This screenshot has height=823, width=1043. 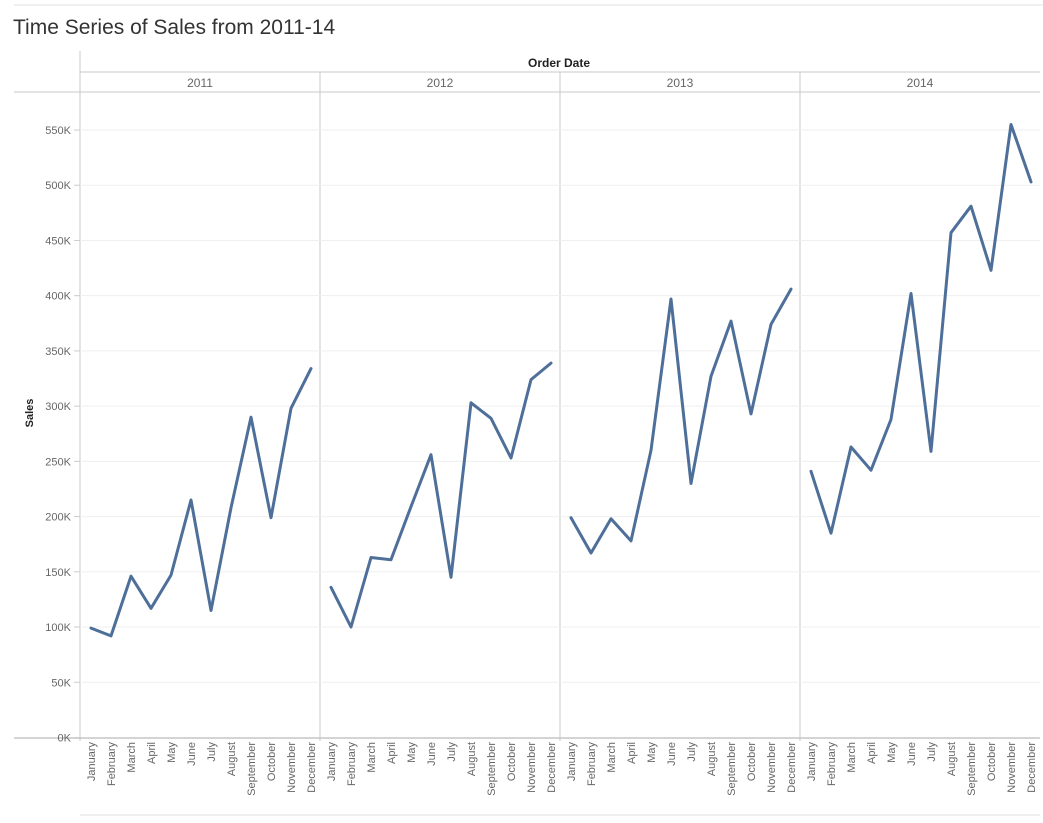 What do you see at coordinates (58, 352) in the screenshot?
I see `y-tick-label: 350K` at bounding box center [58, 352].